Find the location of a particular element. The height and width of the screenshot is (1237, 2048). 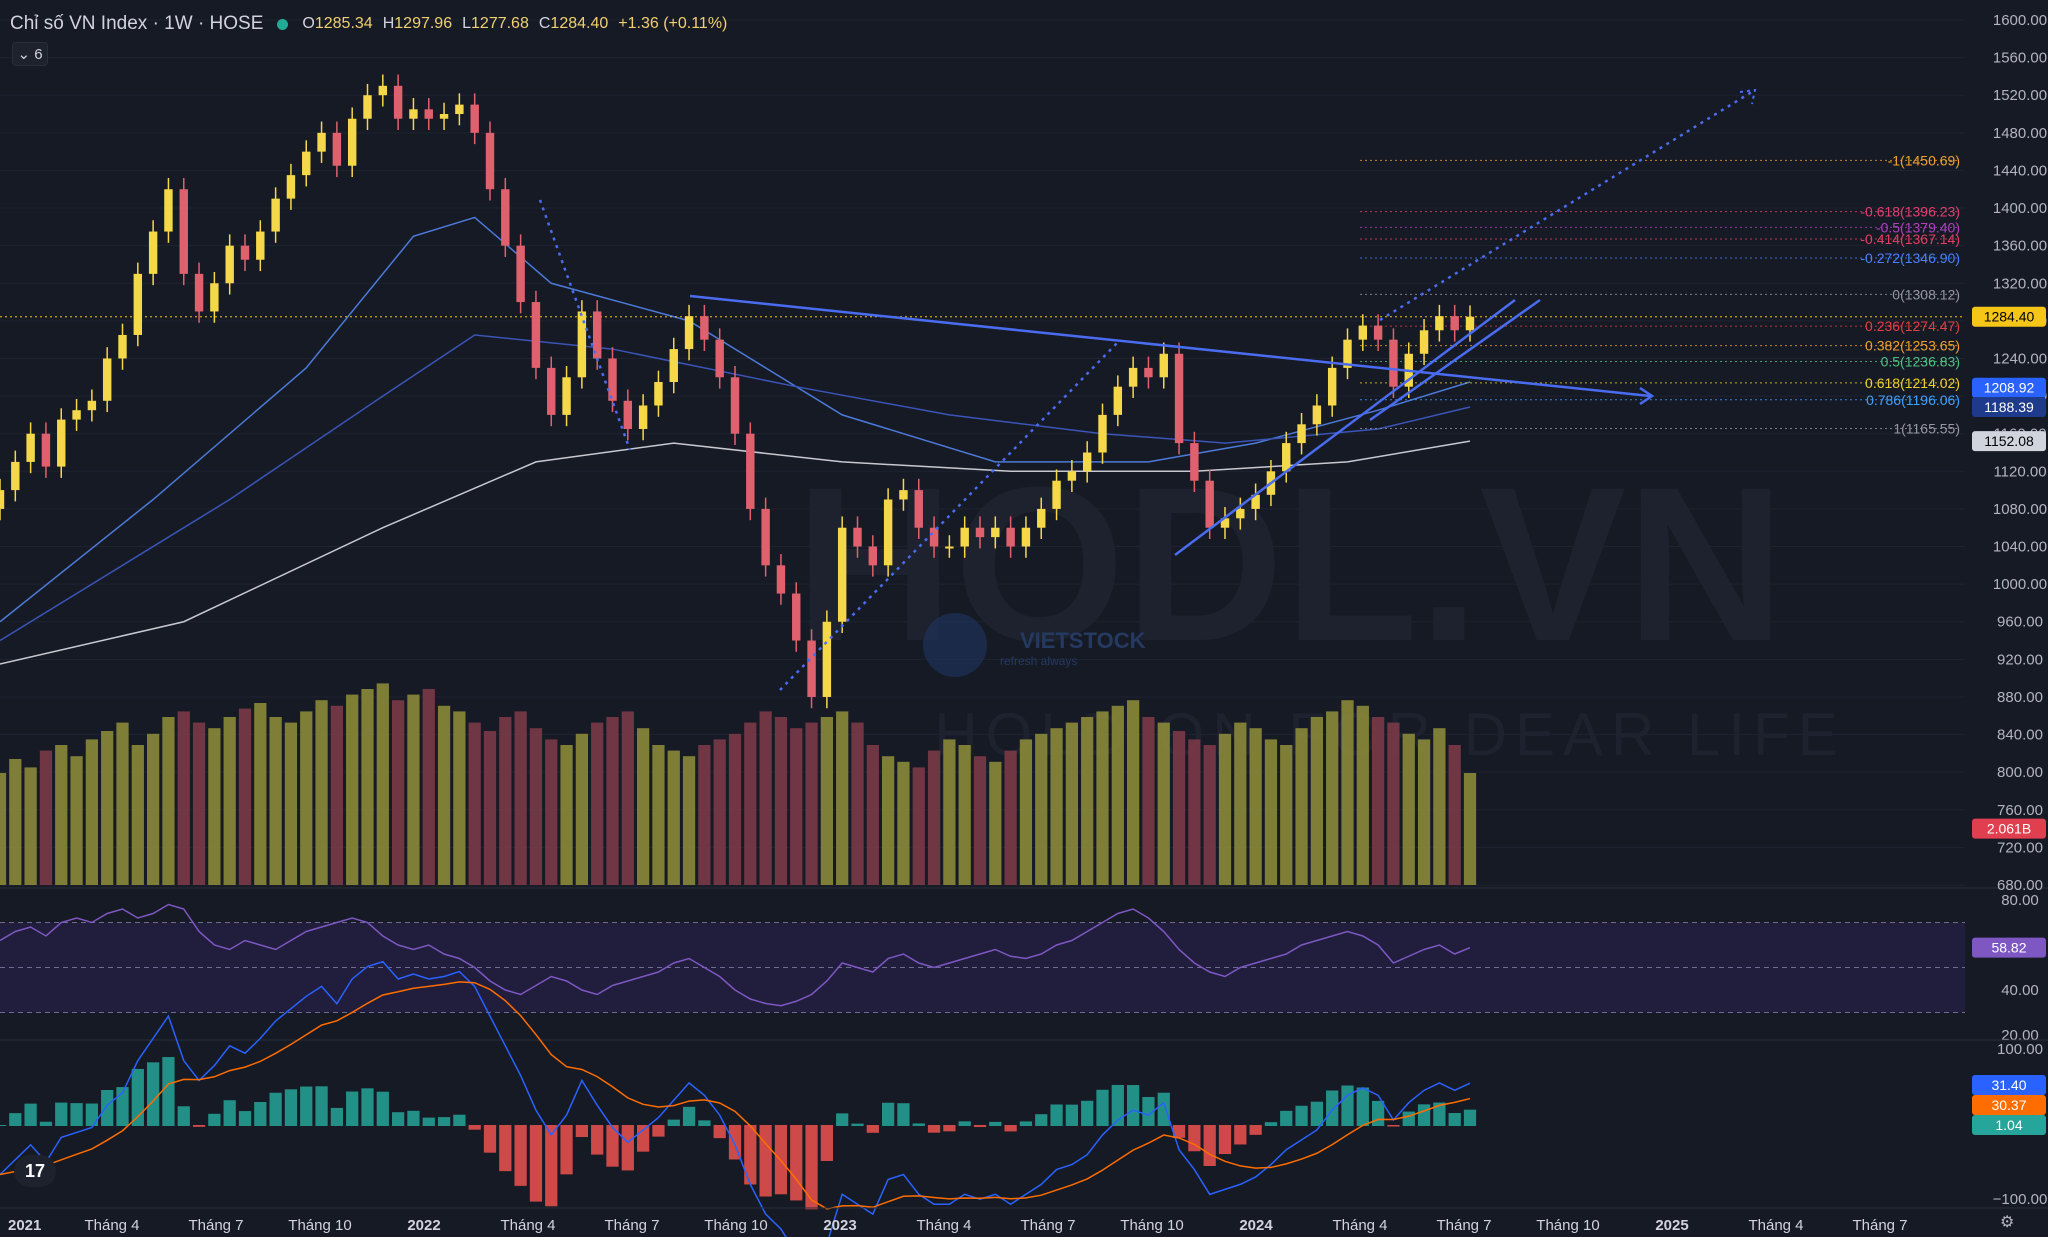

volume-bars is located at coordinates (738, 784).